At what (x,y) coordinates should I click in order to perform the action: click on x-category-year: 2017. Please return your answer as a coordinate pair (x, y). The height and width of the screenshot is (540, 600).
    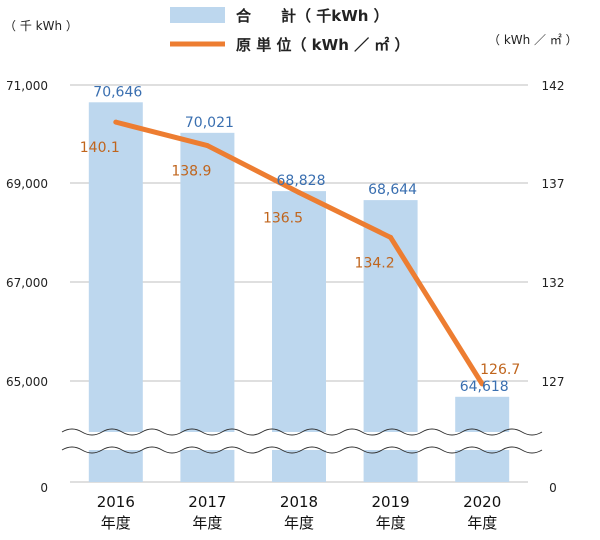
    Looking at the image, I should click on (207, 502).